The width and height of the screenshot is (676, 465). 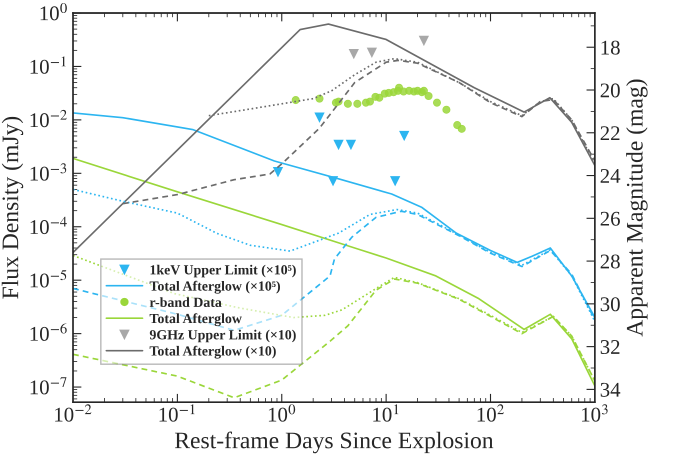 What do you see at coordinates (177, 413) in the screenshot?
I see `x-tick-label: 10$^{−1}$` at bounding box center [177, 413].